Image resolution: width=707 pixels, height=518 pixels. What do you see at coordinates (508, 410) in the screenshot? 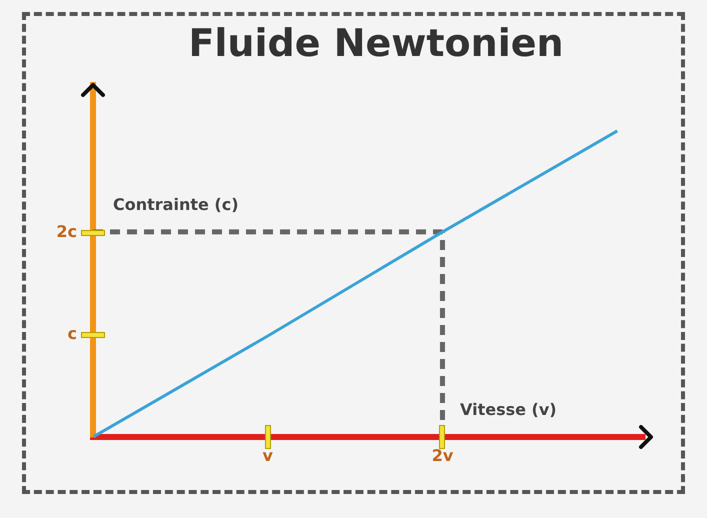
I see `x-axis-title: Vitesse (v)` at bounding box center [508, 410].